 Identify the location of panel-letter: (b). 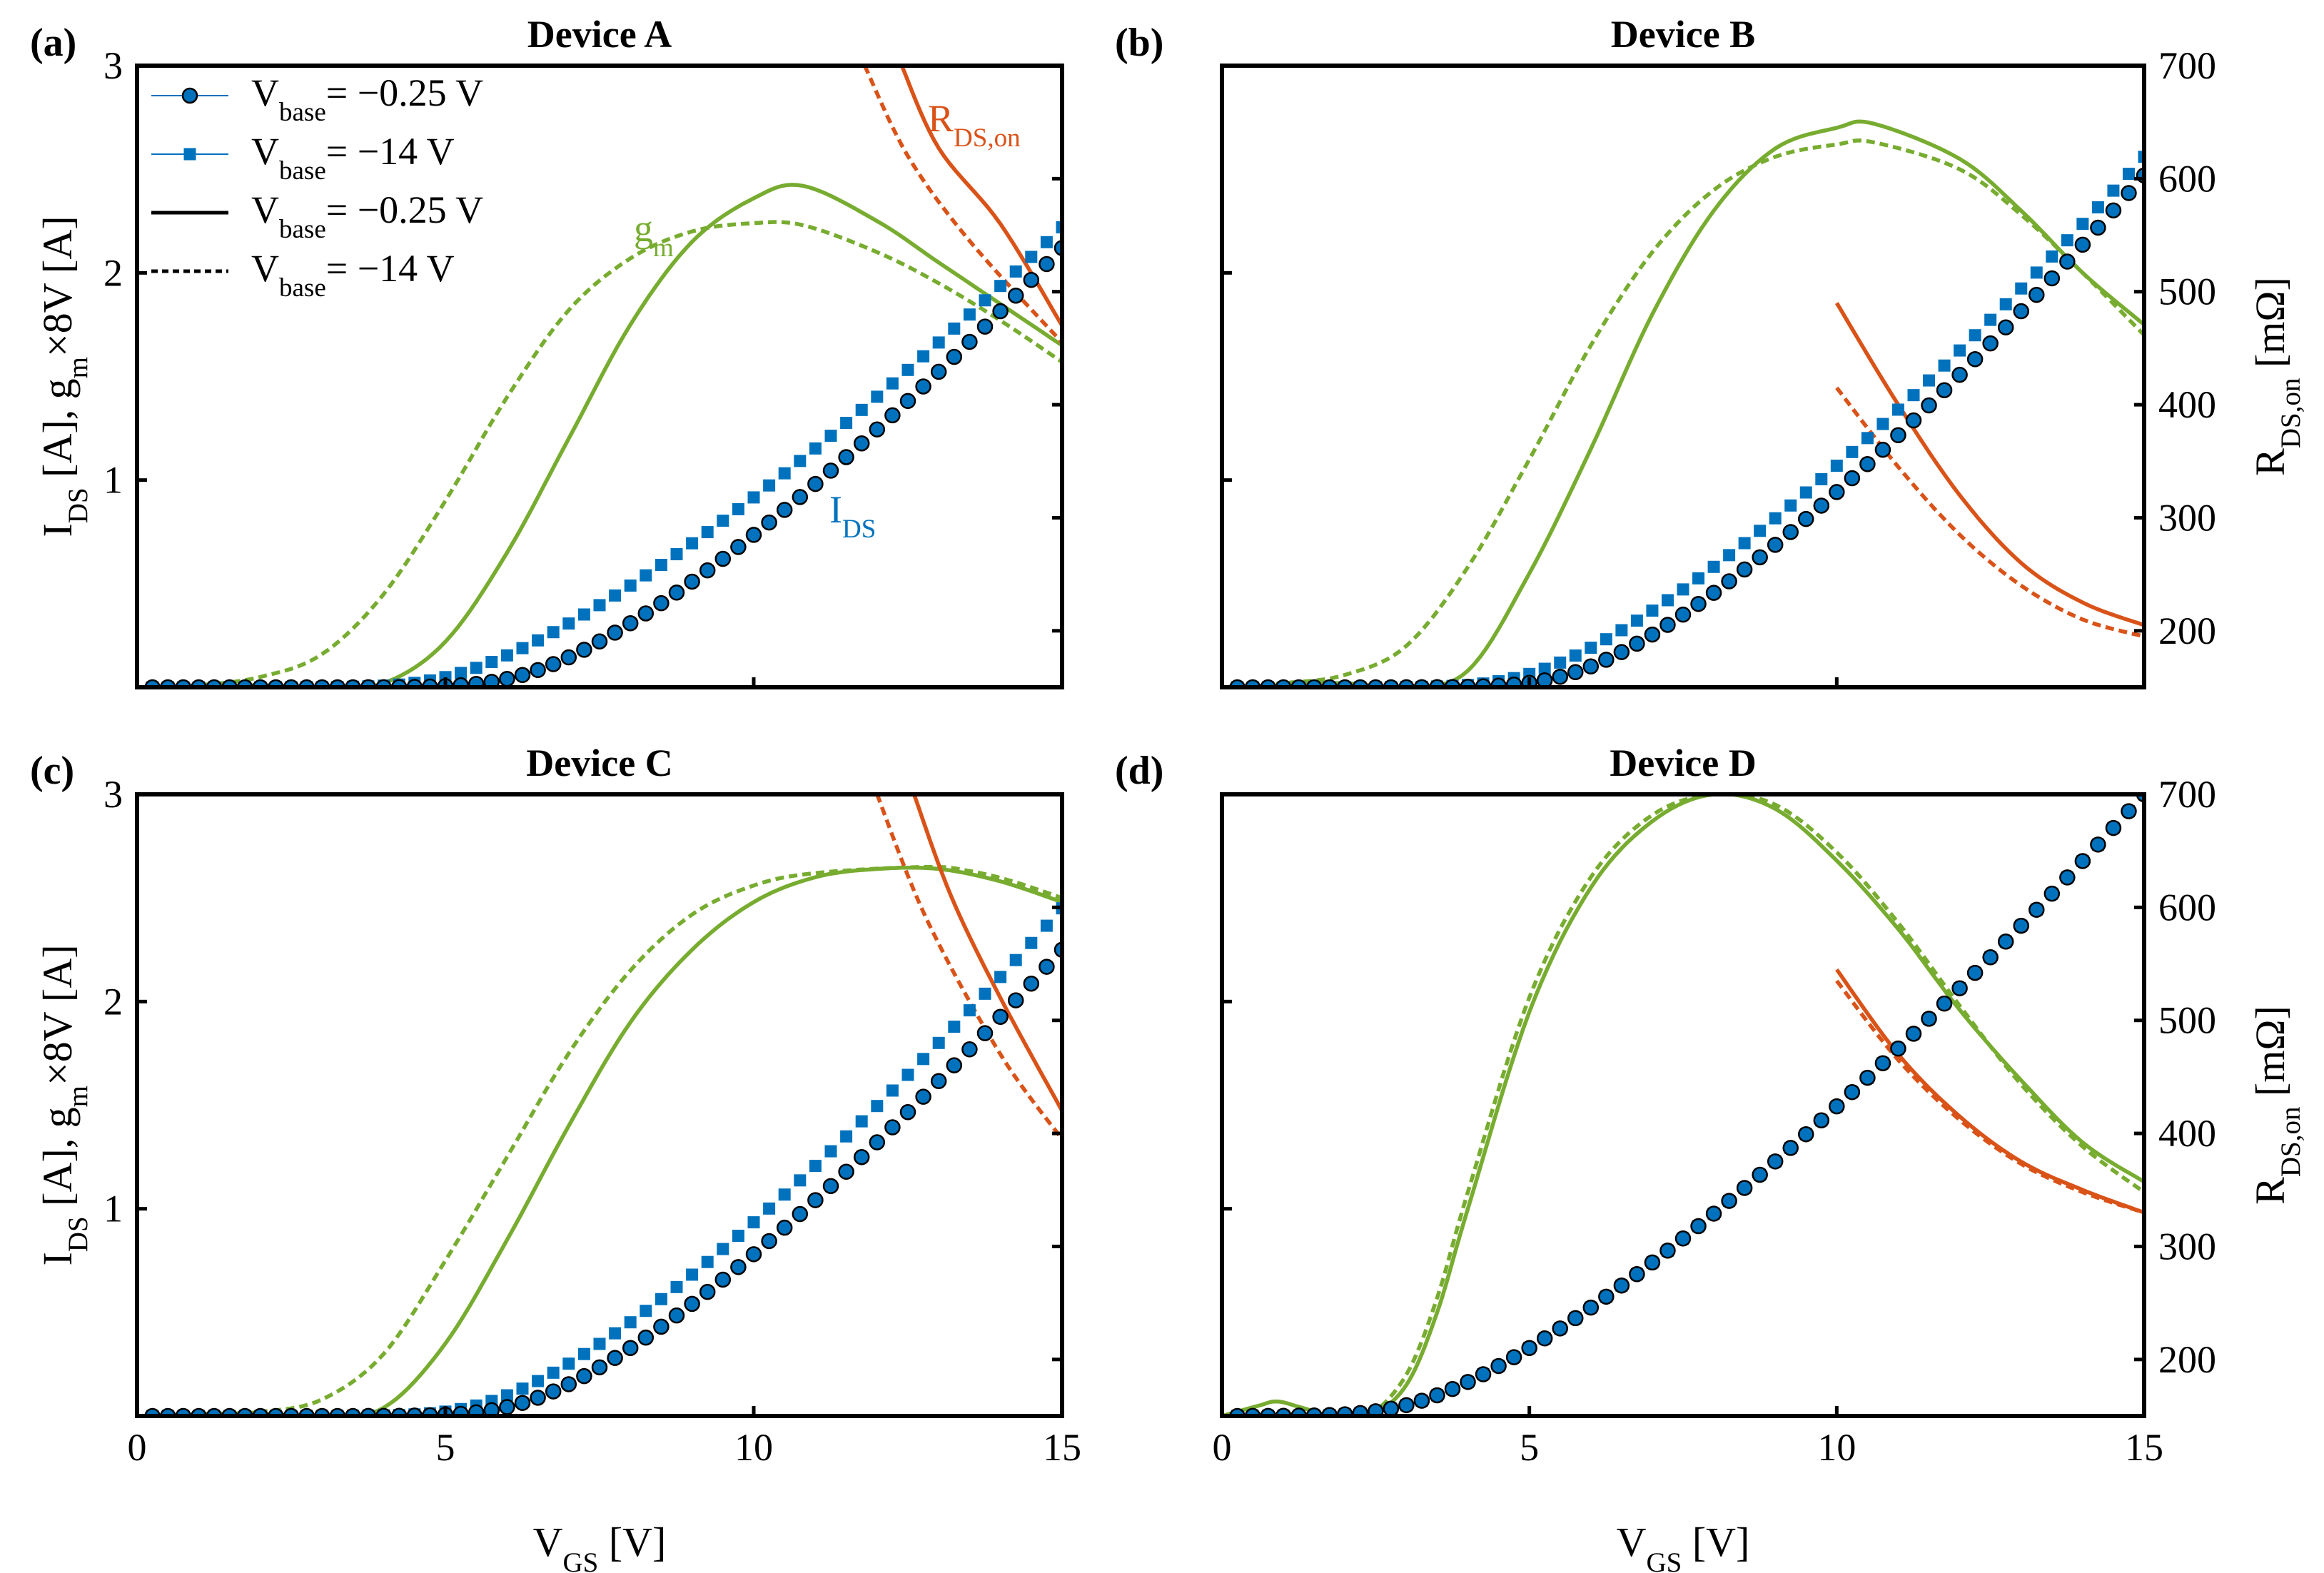
(1139, 43).